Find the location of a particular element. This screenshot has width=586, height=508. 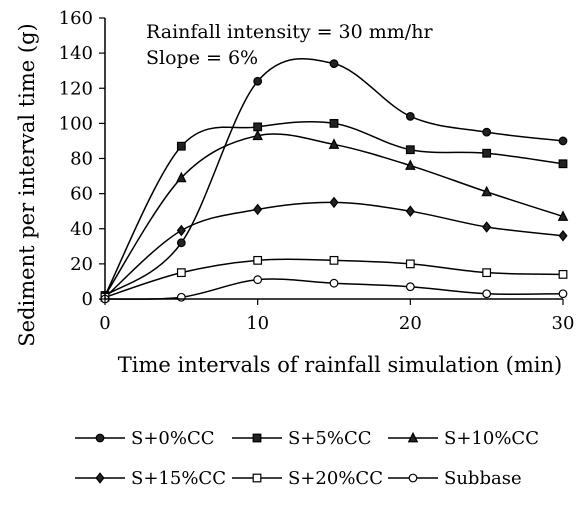

annotation-slope: Slope = 6% is located at coordinates (202, 58).